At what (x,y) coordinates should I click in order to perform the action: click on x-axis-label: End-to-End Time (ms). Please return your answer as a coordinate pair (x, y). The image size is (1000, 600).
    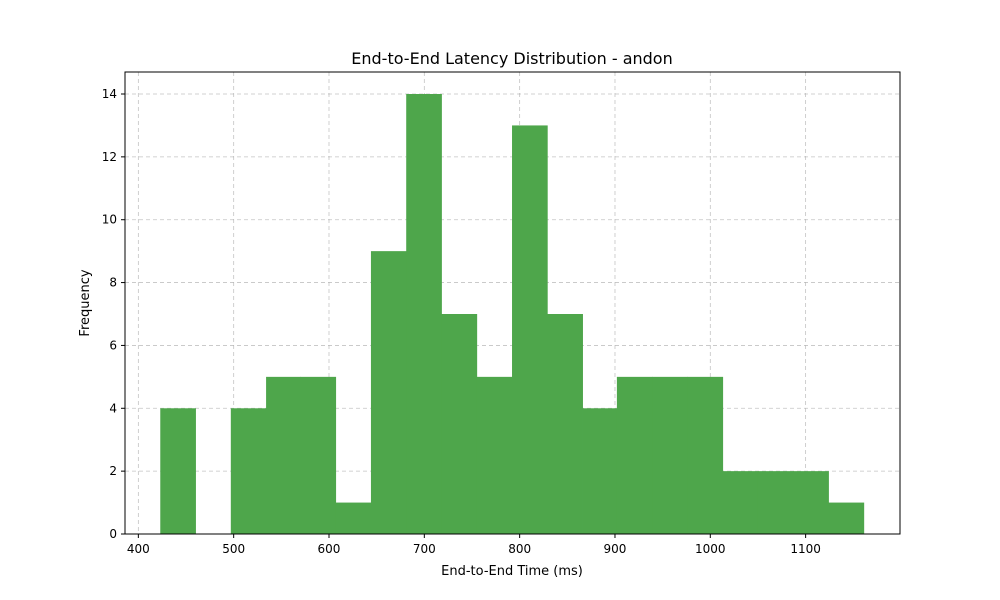
    Looking at the image, I should click on (512, 571).